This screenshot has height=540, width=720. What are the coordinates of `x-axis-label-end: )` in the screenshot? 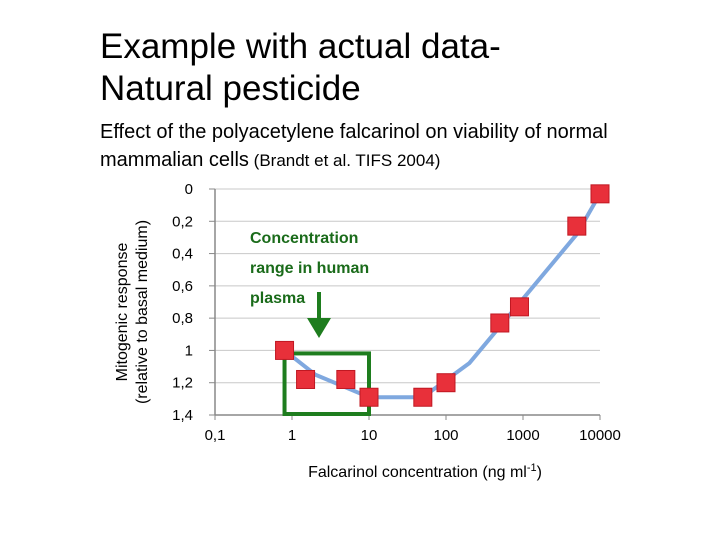 It's located at (539, 472).